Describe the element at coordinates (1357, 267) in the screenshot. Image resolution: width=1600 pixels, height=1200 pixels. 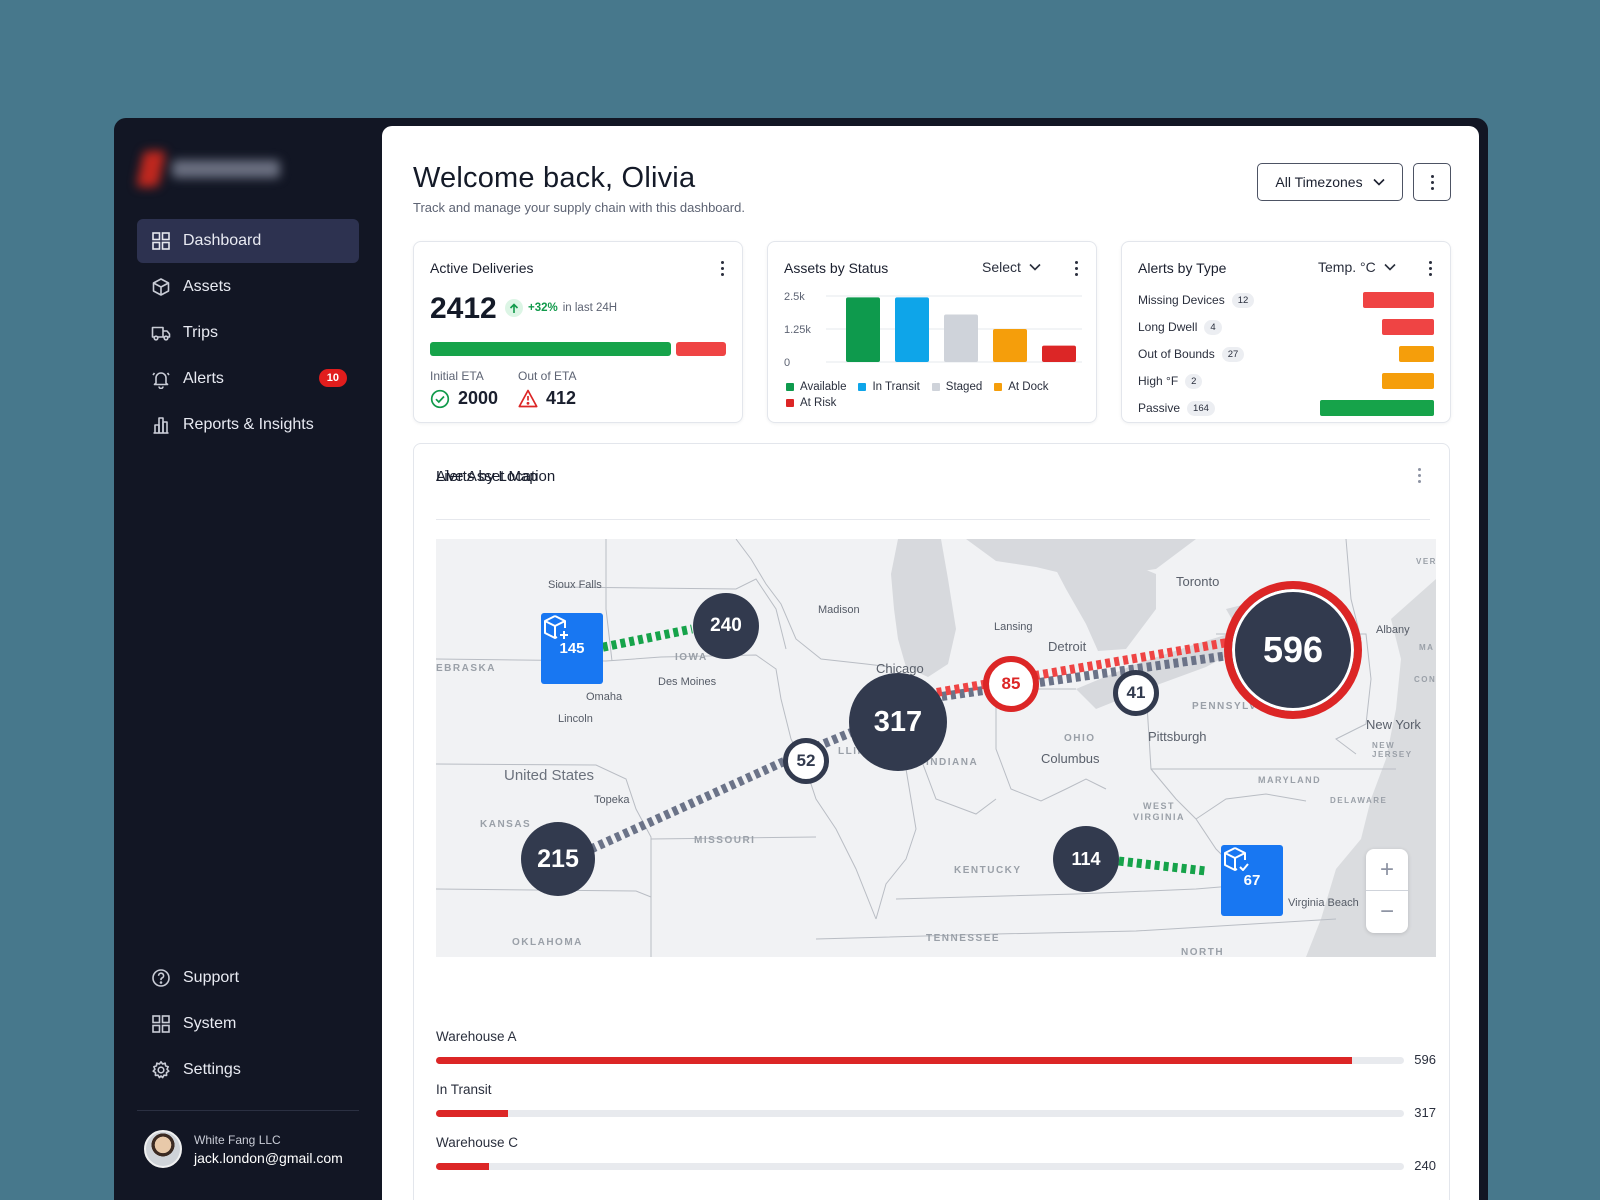
I see `temperature-select: Temp. °C` at that location.